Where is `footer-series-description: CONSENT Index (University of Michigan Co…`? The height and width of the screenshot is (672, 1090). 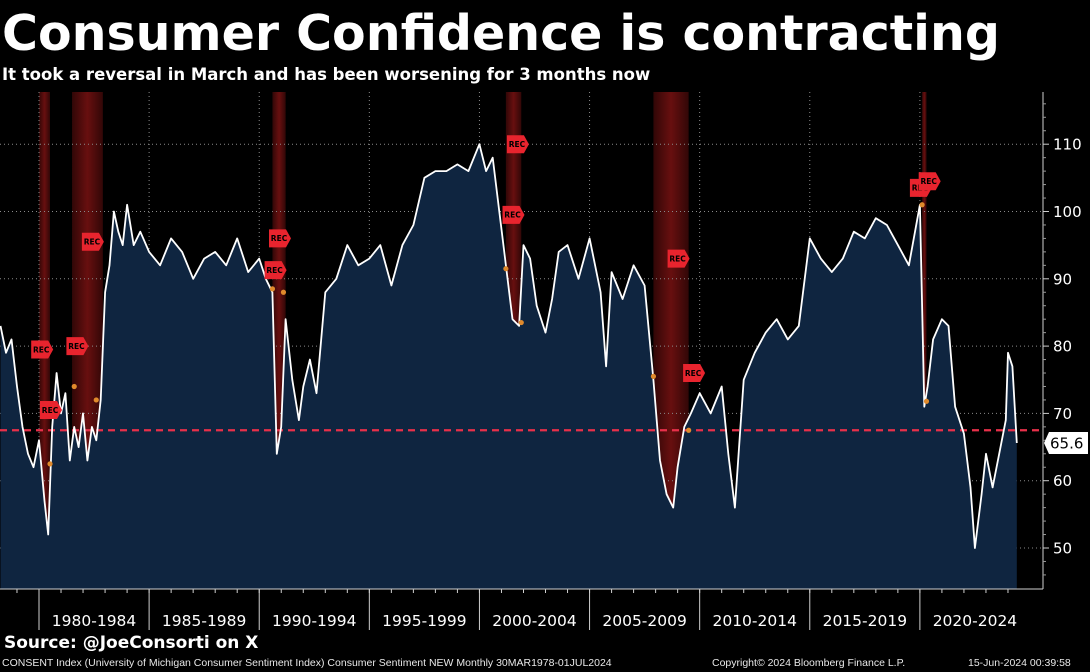 footer-series-description: CONSENT Index (University of Michigan Co… is located at coordinates (307, 663).